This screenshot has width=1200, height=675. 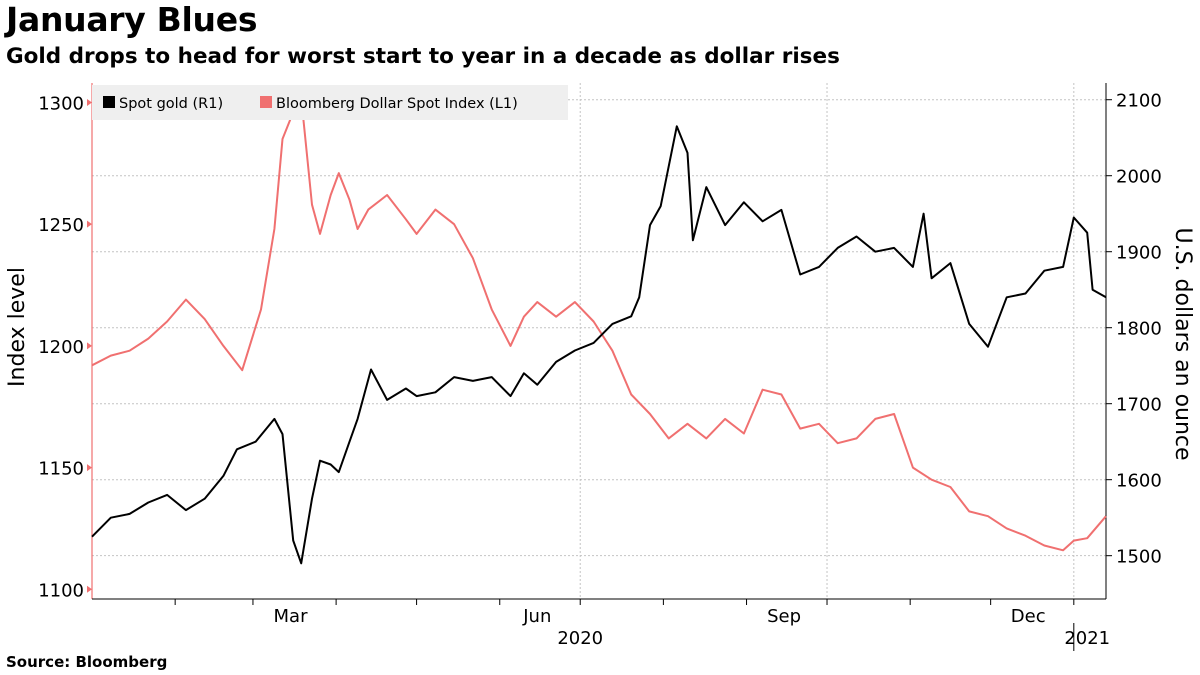 I want to click on x-tick-label: Jun, so click(x=536, y=616).